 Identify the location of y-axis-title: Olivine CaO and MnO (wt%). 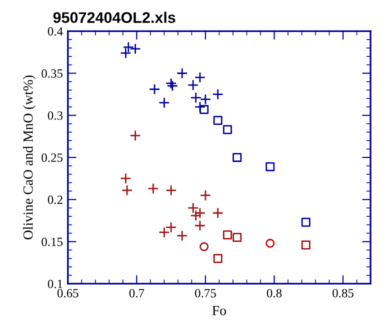
(29, 158).